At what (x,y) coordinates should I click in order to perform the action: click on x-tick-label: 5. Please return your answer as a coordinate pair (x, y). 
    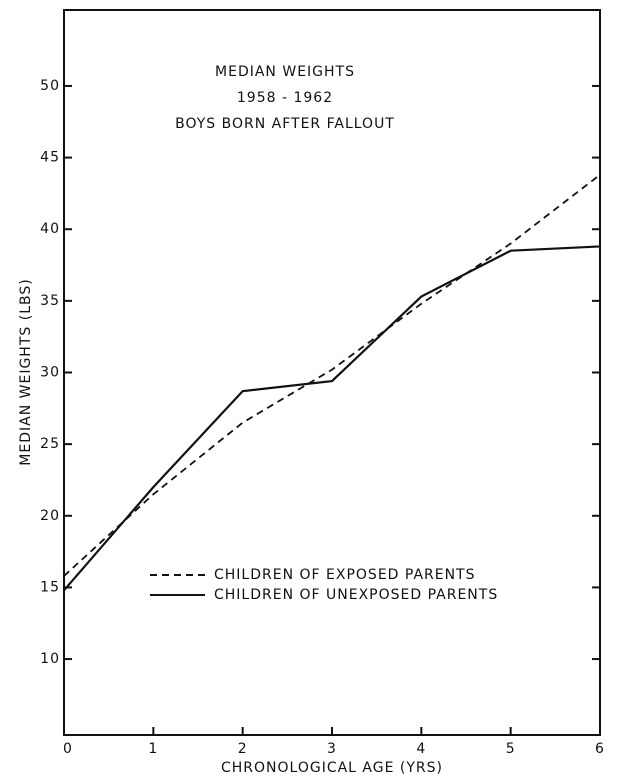
    Looking at the image, I should click on (511, 749).